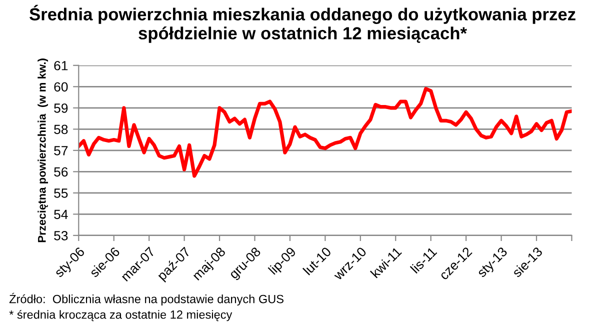  Describe the element at coordinates (61, 151) in the screenshot. I see `y-tick-label: 57` at that location.